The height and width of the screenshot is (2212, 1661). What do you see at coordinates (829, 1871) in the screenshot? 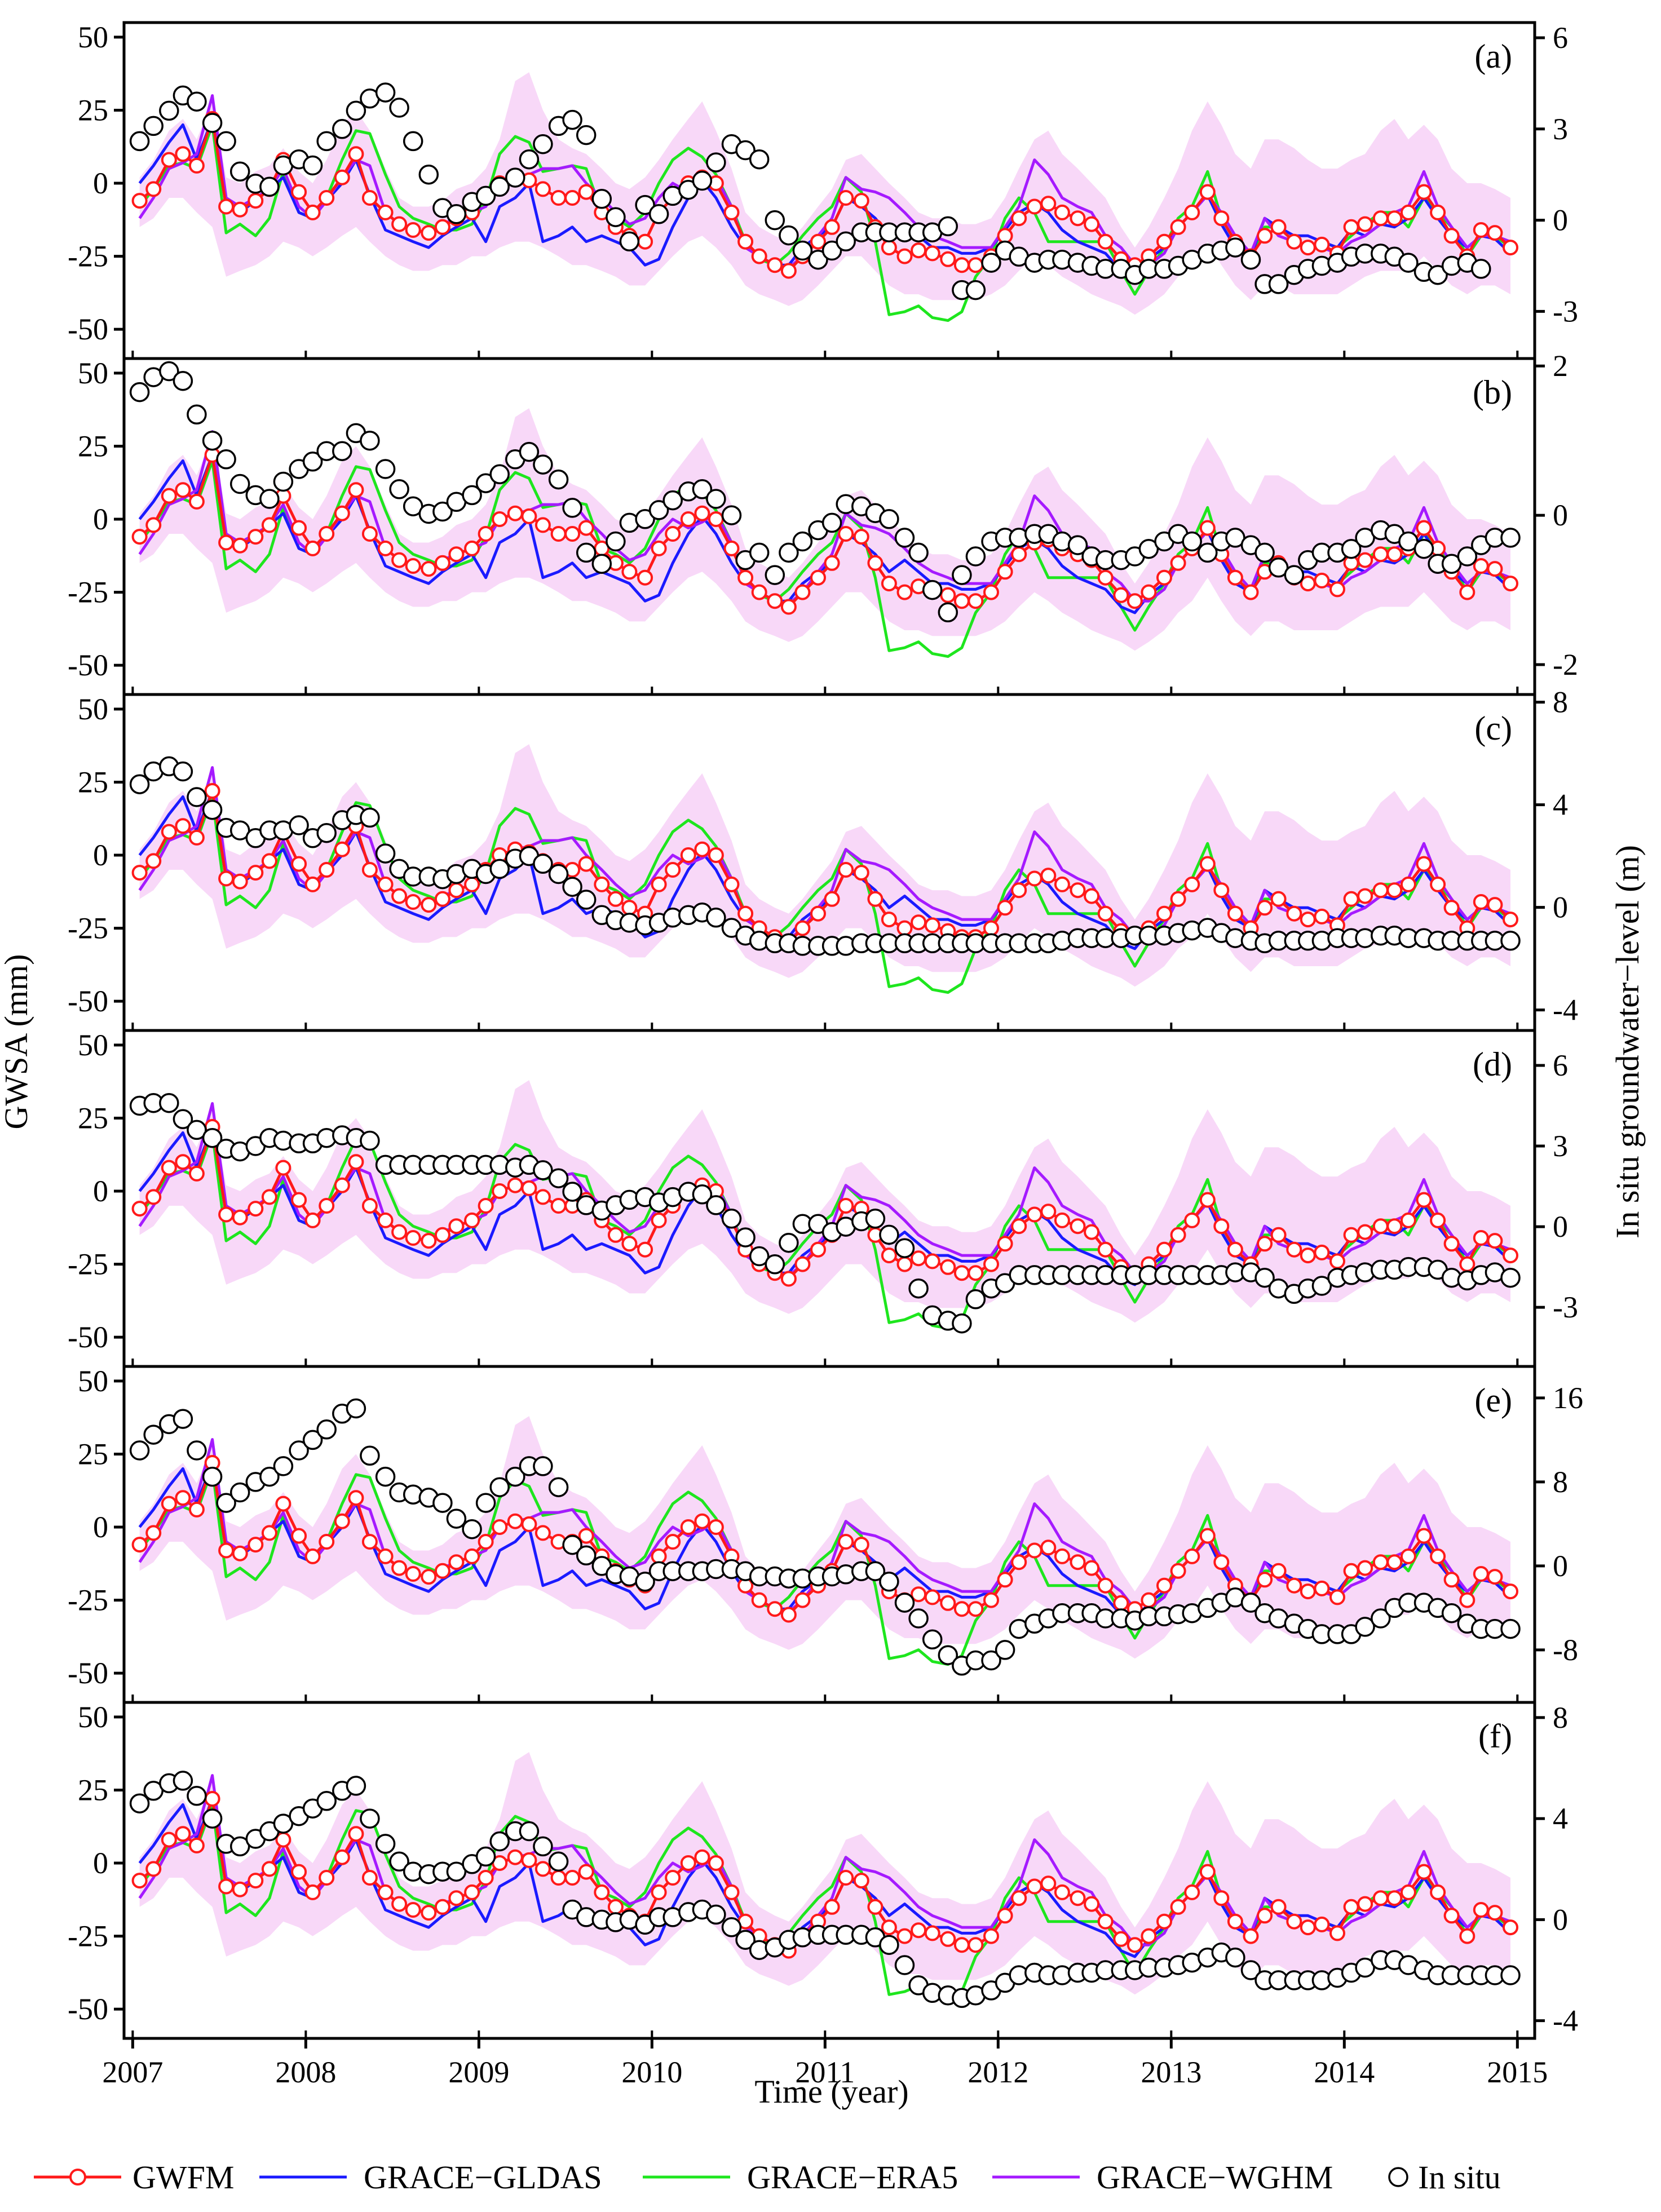
I see `panel-frame` at bounding box center [829, 1871].